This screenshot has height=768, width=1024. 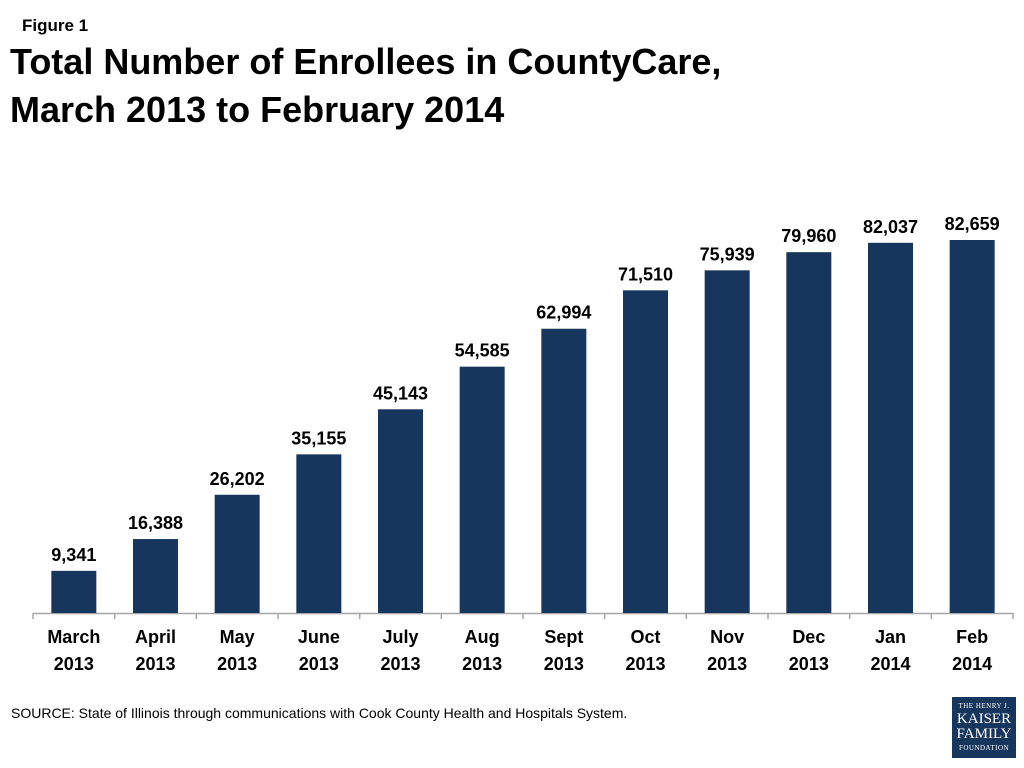 What do you see at coordinates (984, 734) in the screenshot?
I see `logo-line-3: FAMILY` at bounding box center [984, 734].